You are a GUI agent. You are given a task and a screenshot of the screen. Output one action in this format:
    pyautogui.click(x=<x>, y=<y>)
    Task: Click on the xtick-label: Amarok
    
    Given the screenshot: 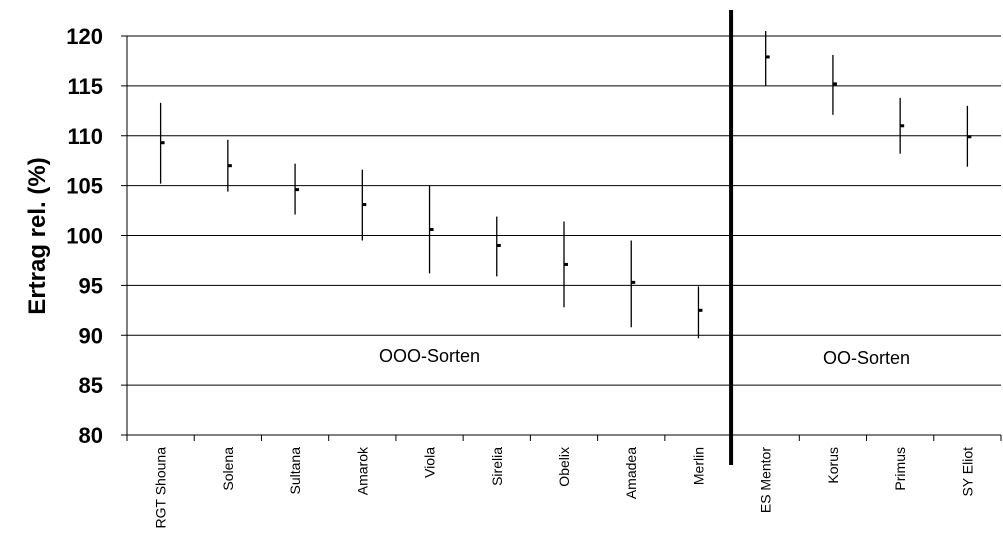 What is the action you would take?
    pyautogui.click(x=362, y=470)
    